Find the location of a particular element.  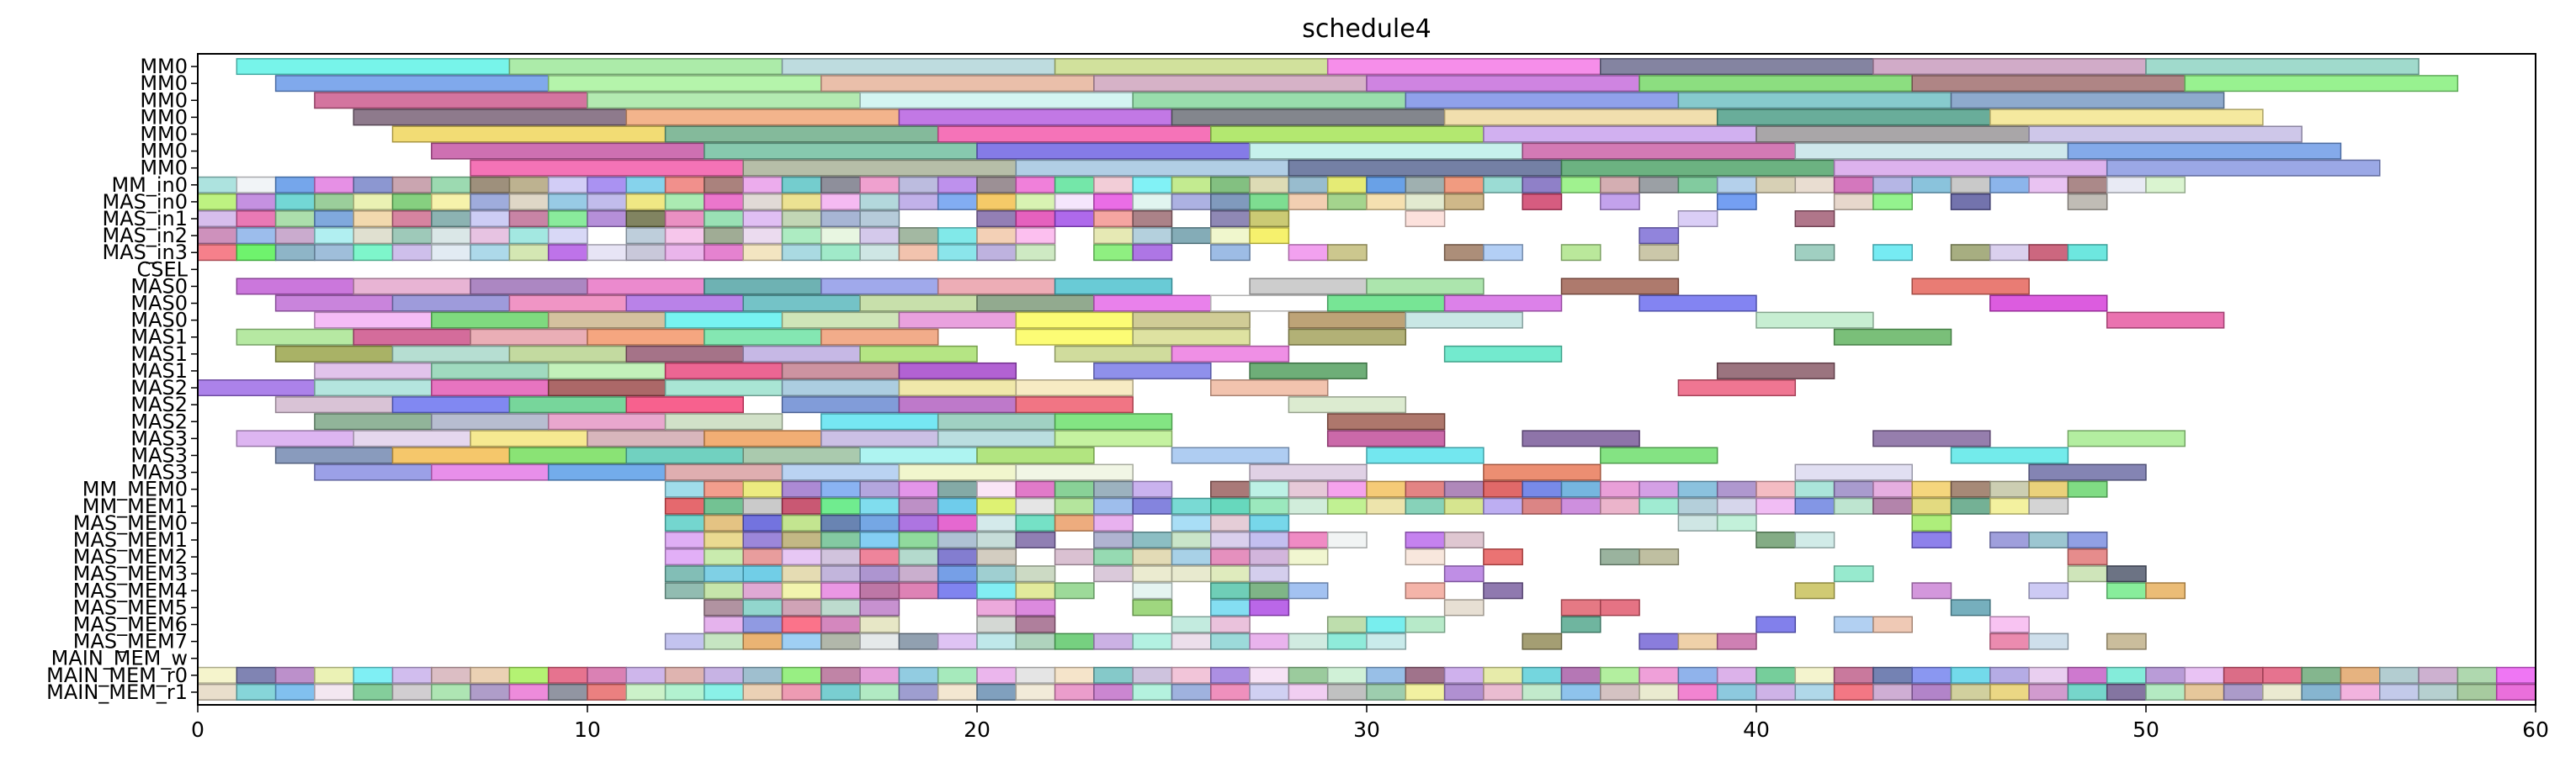

y-tick-label: MAS2 is located at coordinates (159, 404).